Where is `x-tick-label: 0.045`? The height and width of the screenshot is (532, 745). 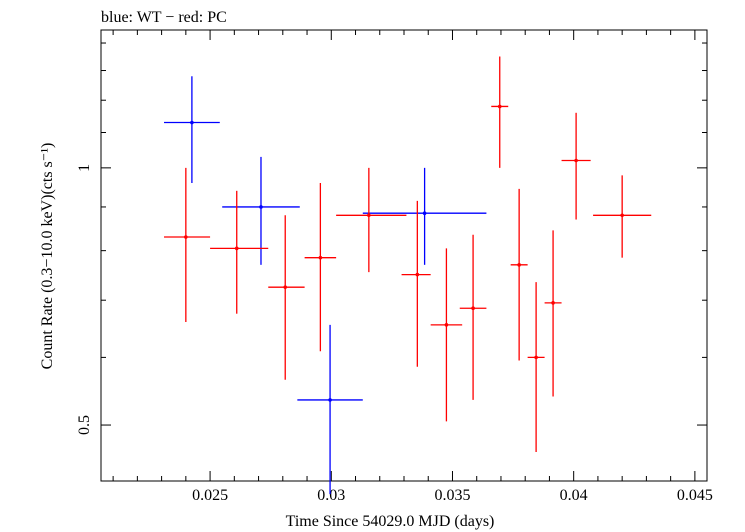
x-tick-label: 0.045 is located at coordinates (695, 495).